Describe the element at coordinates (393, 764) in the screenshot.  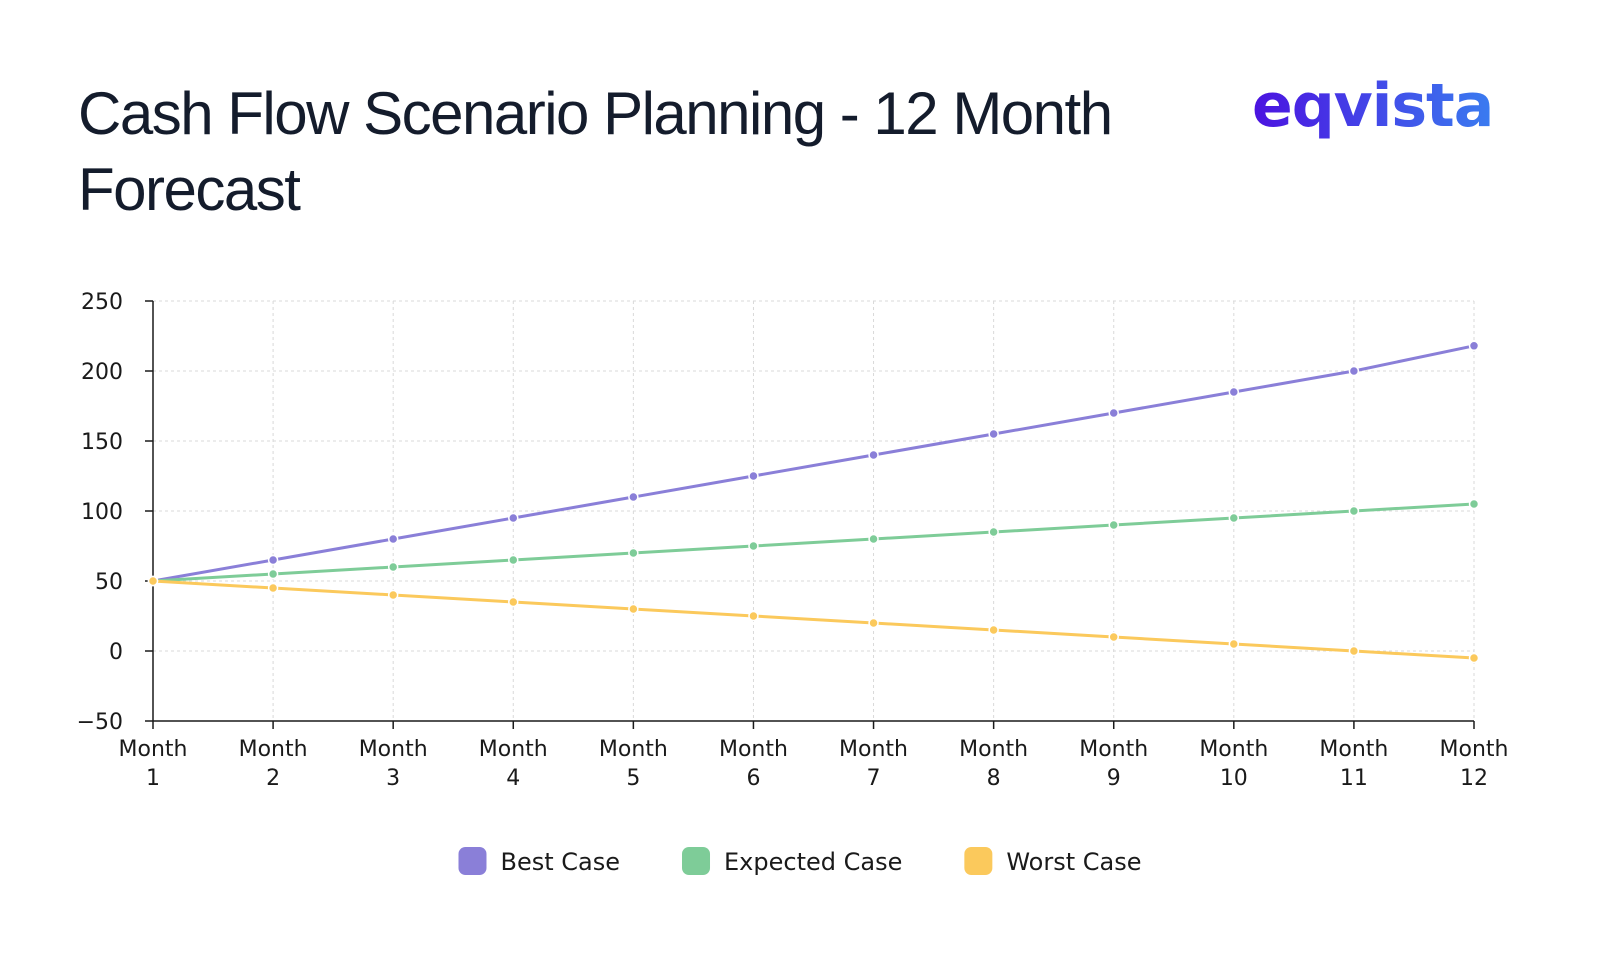
I see `x-tick-label: Month 3` at that location.